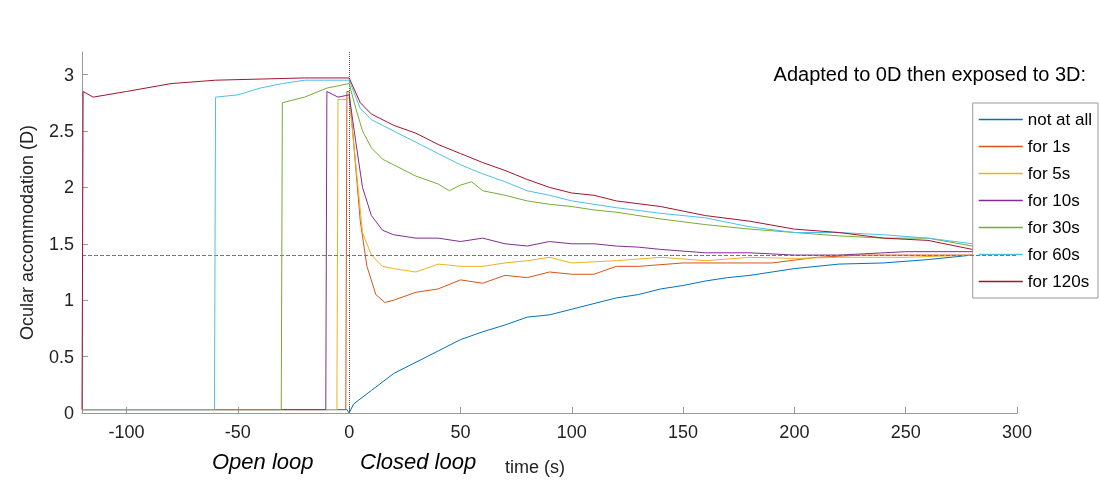 This screenshot has height=482, width=1100. I want to click on x-tick-label: 100, so click(571, 432).